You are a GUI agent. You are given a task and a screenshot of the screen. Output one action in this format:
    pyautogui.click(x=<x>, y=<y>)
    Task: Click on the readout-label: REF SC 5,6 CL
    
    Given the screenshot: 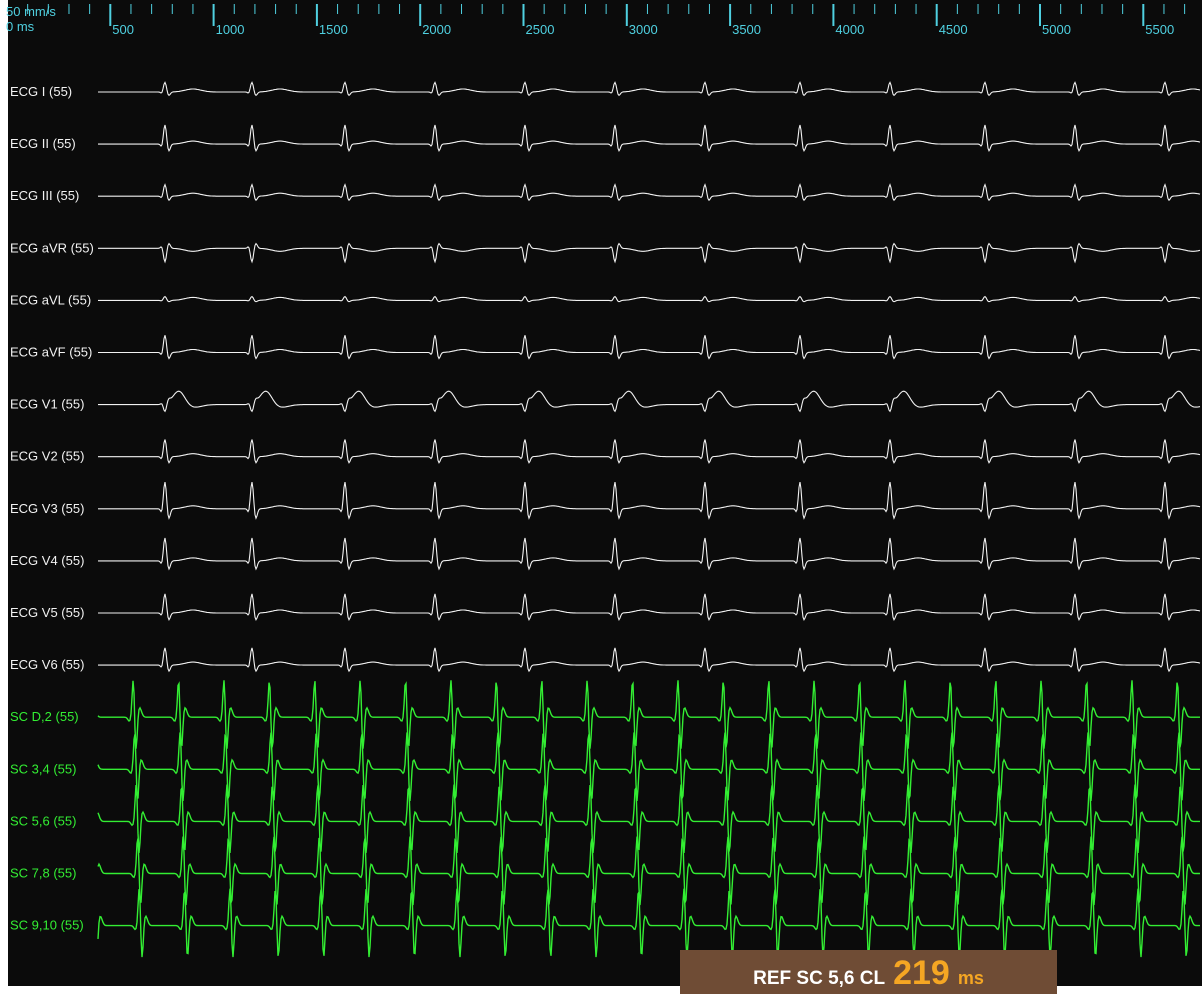 What is the action you would take?
    pyautogui.click(x=819, y=978)
    